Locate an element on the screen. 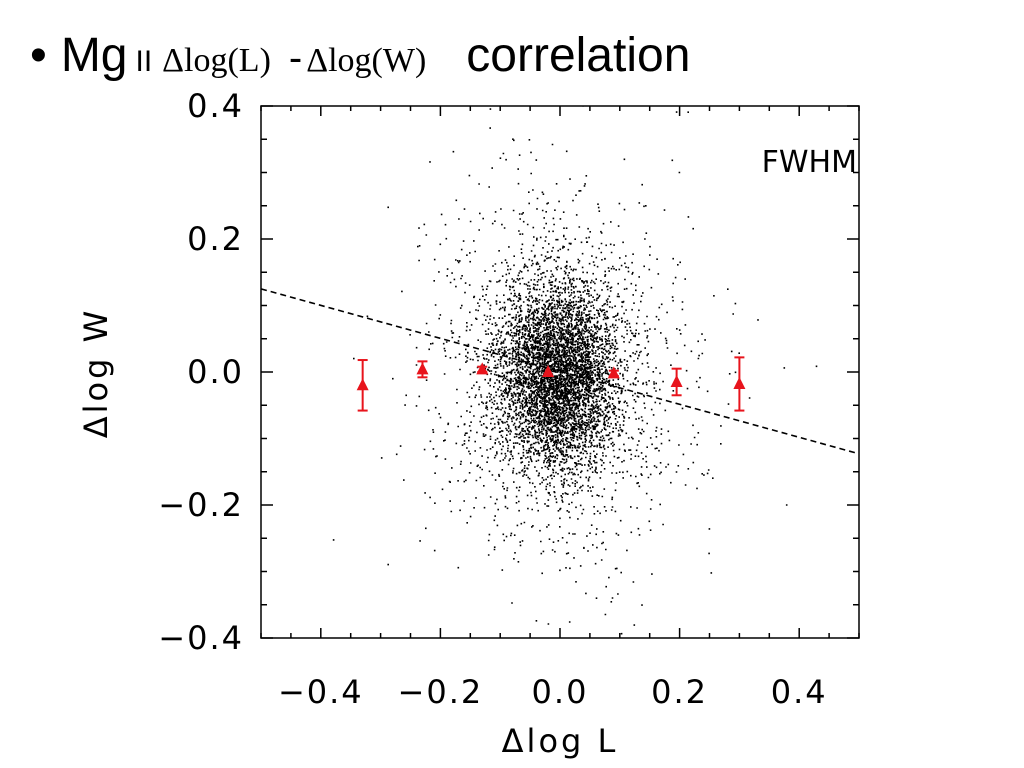 Image resolution: width=1024 pixels, height=768 pixels. x-tick-label: −0.2 is located at coordinates (441, 692).